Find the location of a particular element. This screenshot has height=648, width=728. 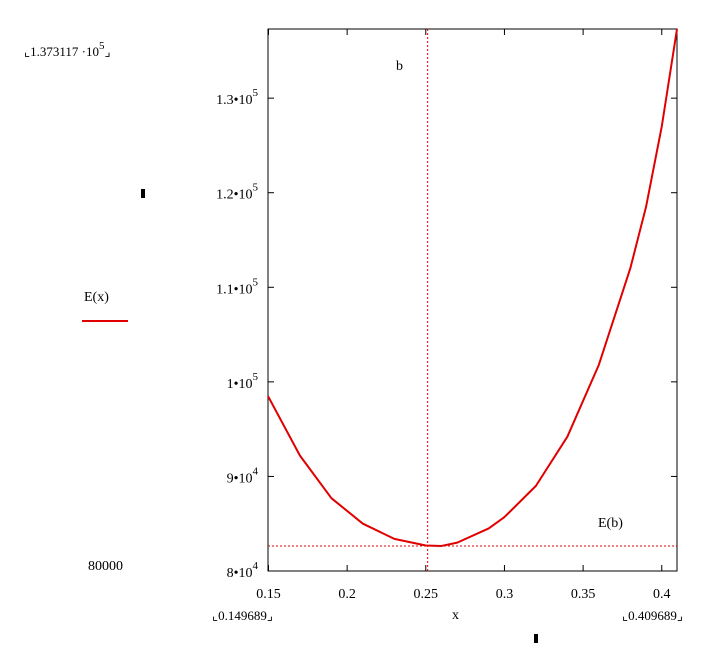

marker-b-label: b is located at coordinates (399, 66).